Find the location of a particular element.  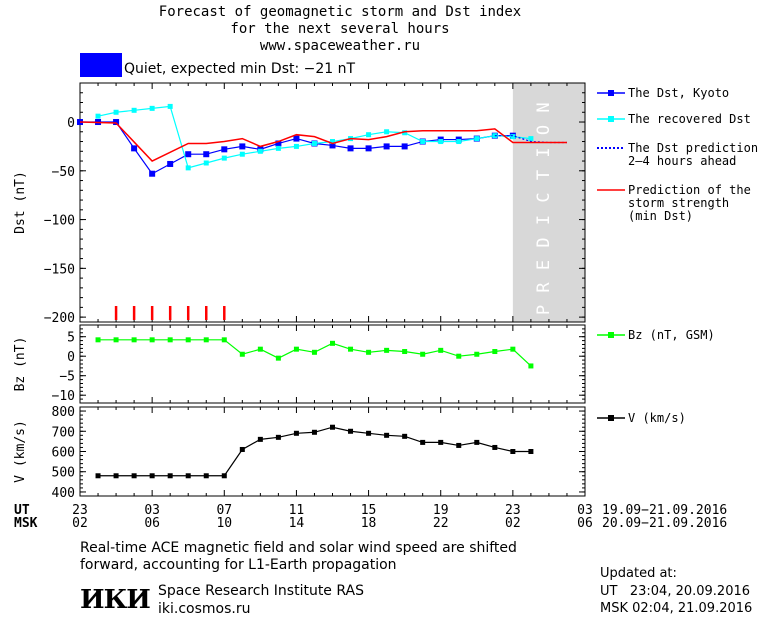

msk-tick-label: 14 is located at coordinates (297, 523).